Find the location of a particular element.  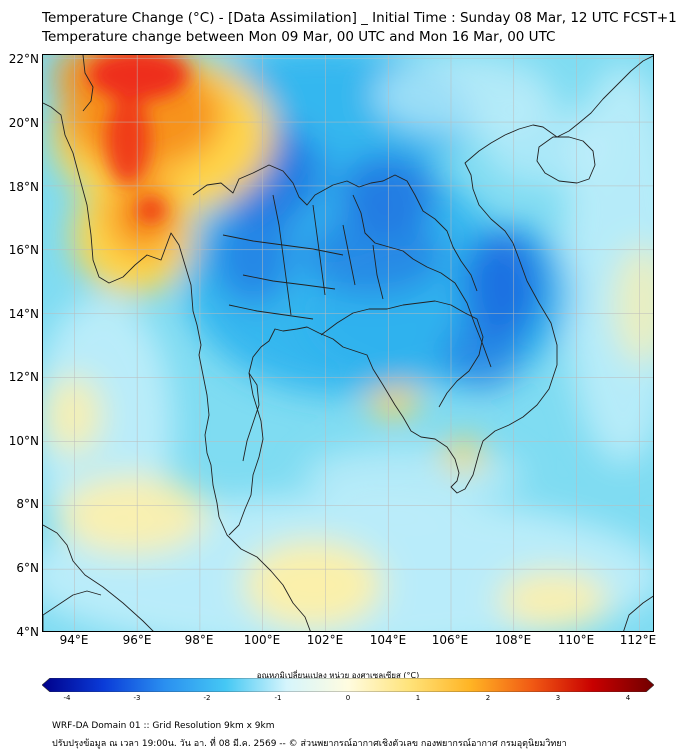

border-vietnam is located at coordinates (473, 325).